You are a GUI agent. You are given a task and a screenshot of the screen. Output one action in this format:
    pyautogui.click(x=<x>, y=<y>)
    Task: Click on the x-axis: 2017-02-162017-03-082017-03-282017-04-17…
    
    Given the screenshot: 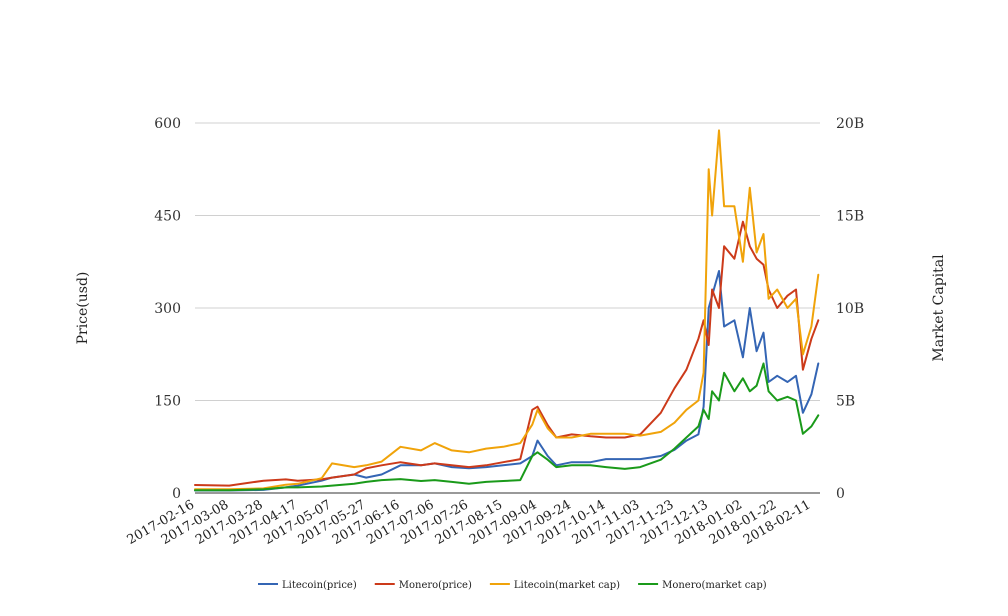 What is the action you would take?
    pyautogui.click(x=469, y=522)
    